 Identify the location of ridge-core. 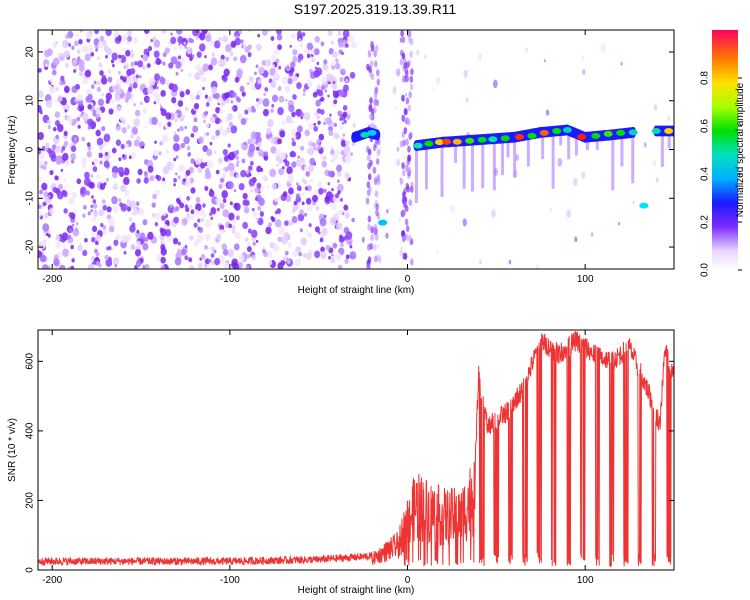
(383, 222).